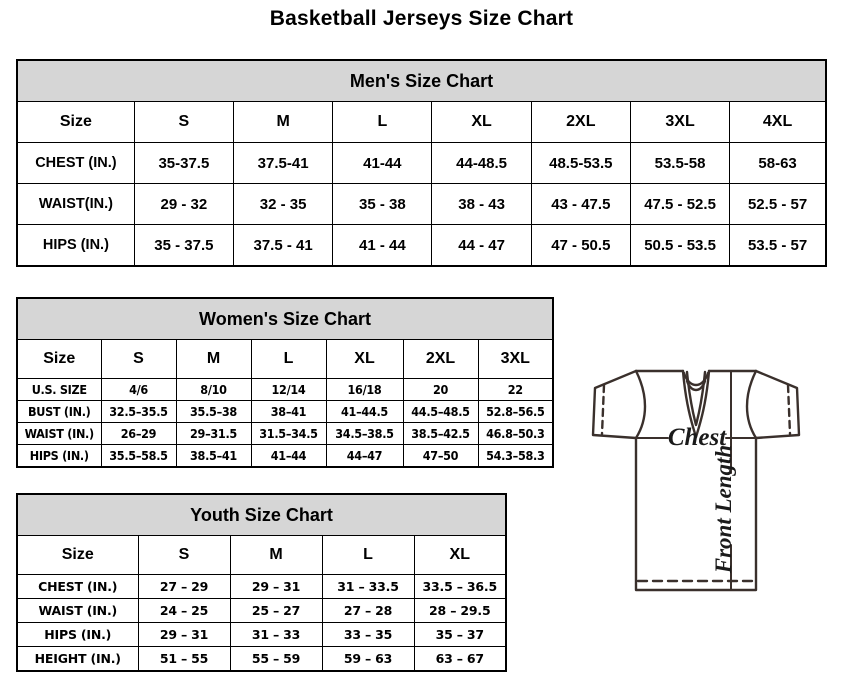 The image size is (843, 679). What do you see at coordinates (138, 411) in the screenshot?
I see `womens-bust-s: 32.5–35.5` at bounding box center [138, 411].